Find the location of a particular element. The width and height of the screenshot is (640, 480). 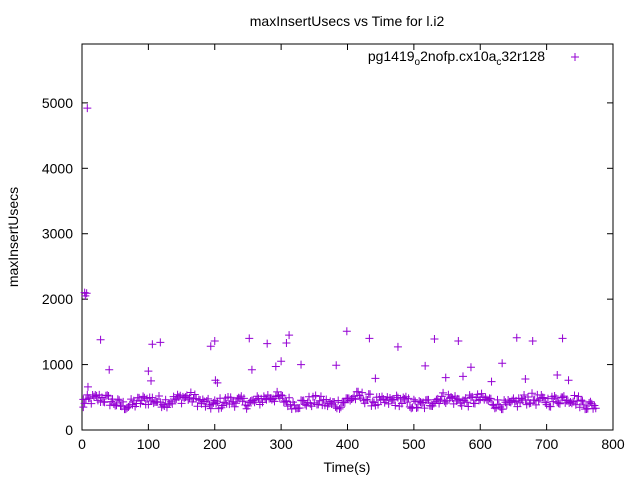

legend-marker-glyph is located at coordinates (575, 57).